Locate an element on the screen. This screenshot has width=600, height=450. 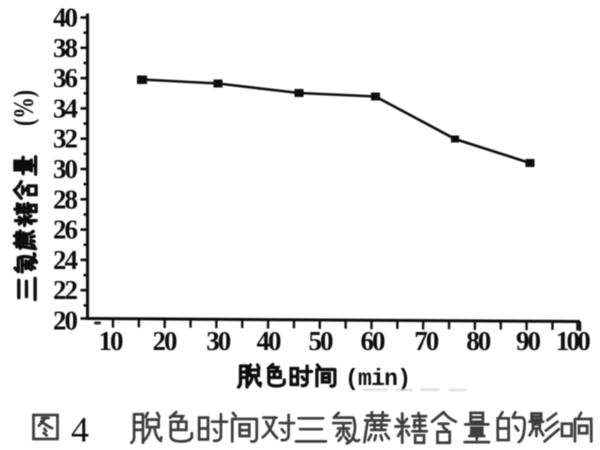
svg-text: 38 is located at coordinates (65, 48).